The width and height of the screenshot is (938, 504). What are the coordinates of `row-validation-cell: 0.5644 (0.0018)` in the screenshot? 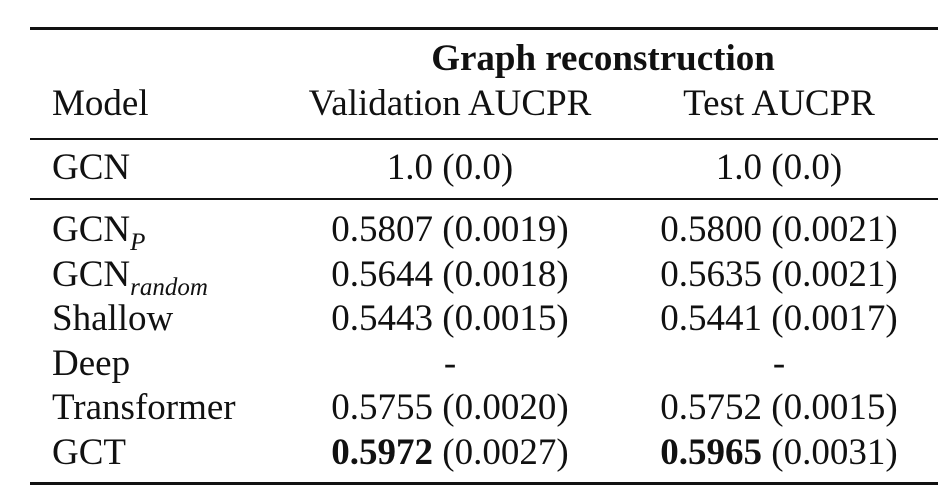 It's located at (449, 275).